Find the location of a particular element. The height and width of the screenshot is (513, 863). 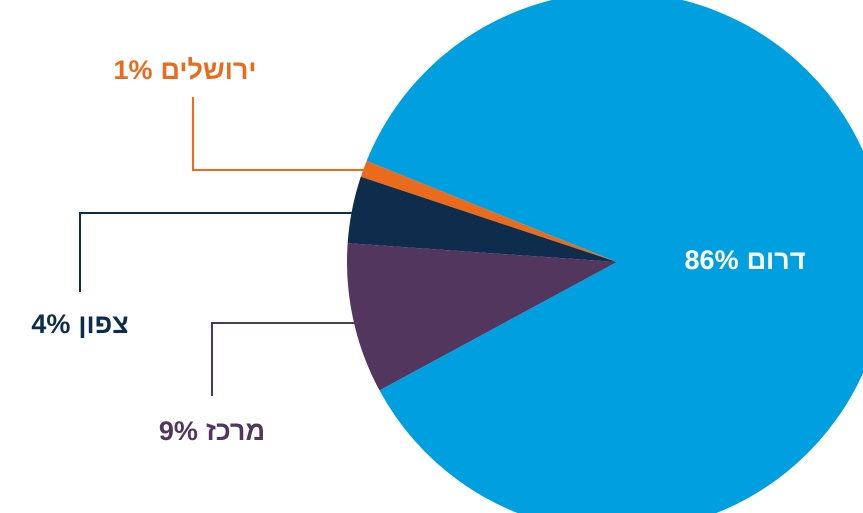

slice-label-name: דרום is located at coordinates (776, 260).